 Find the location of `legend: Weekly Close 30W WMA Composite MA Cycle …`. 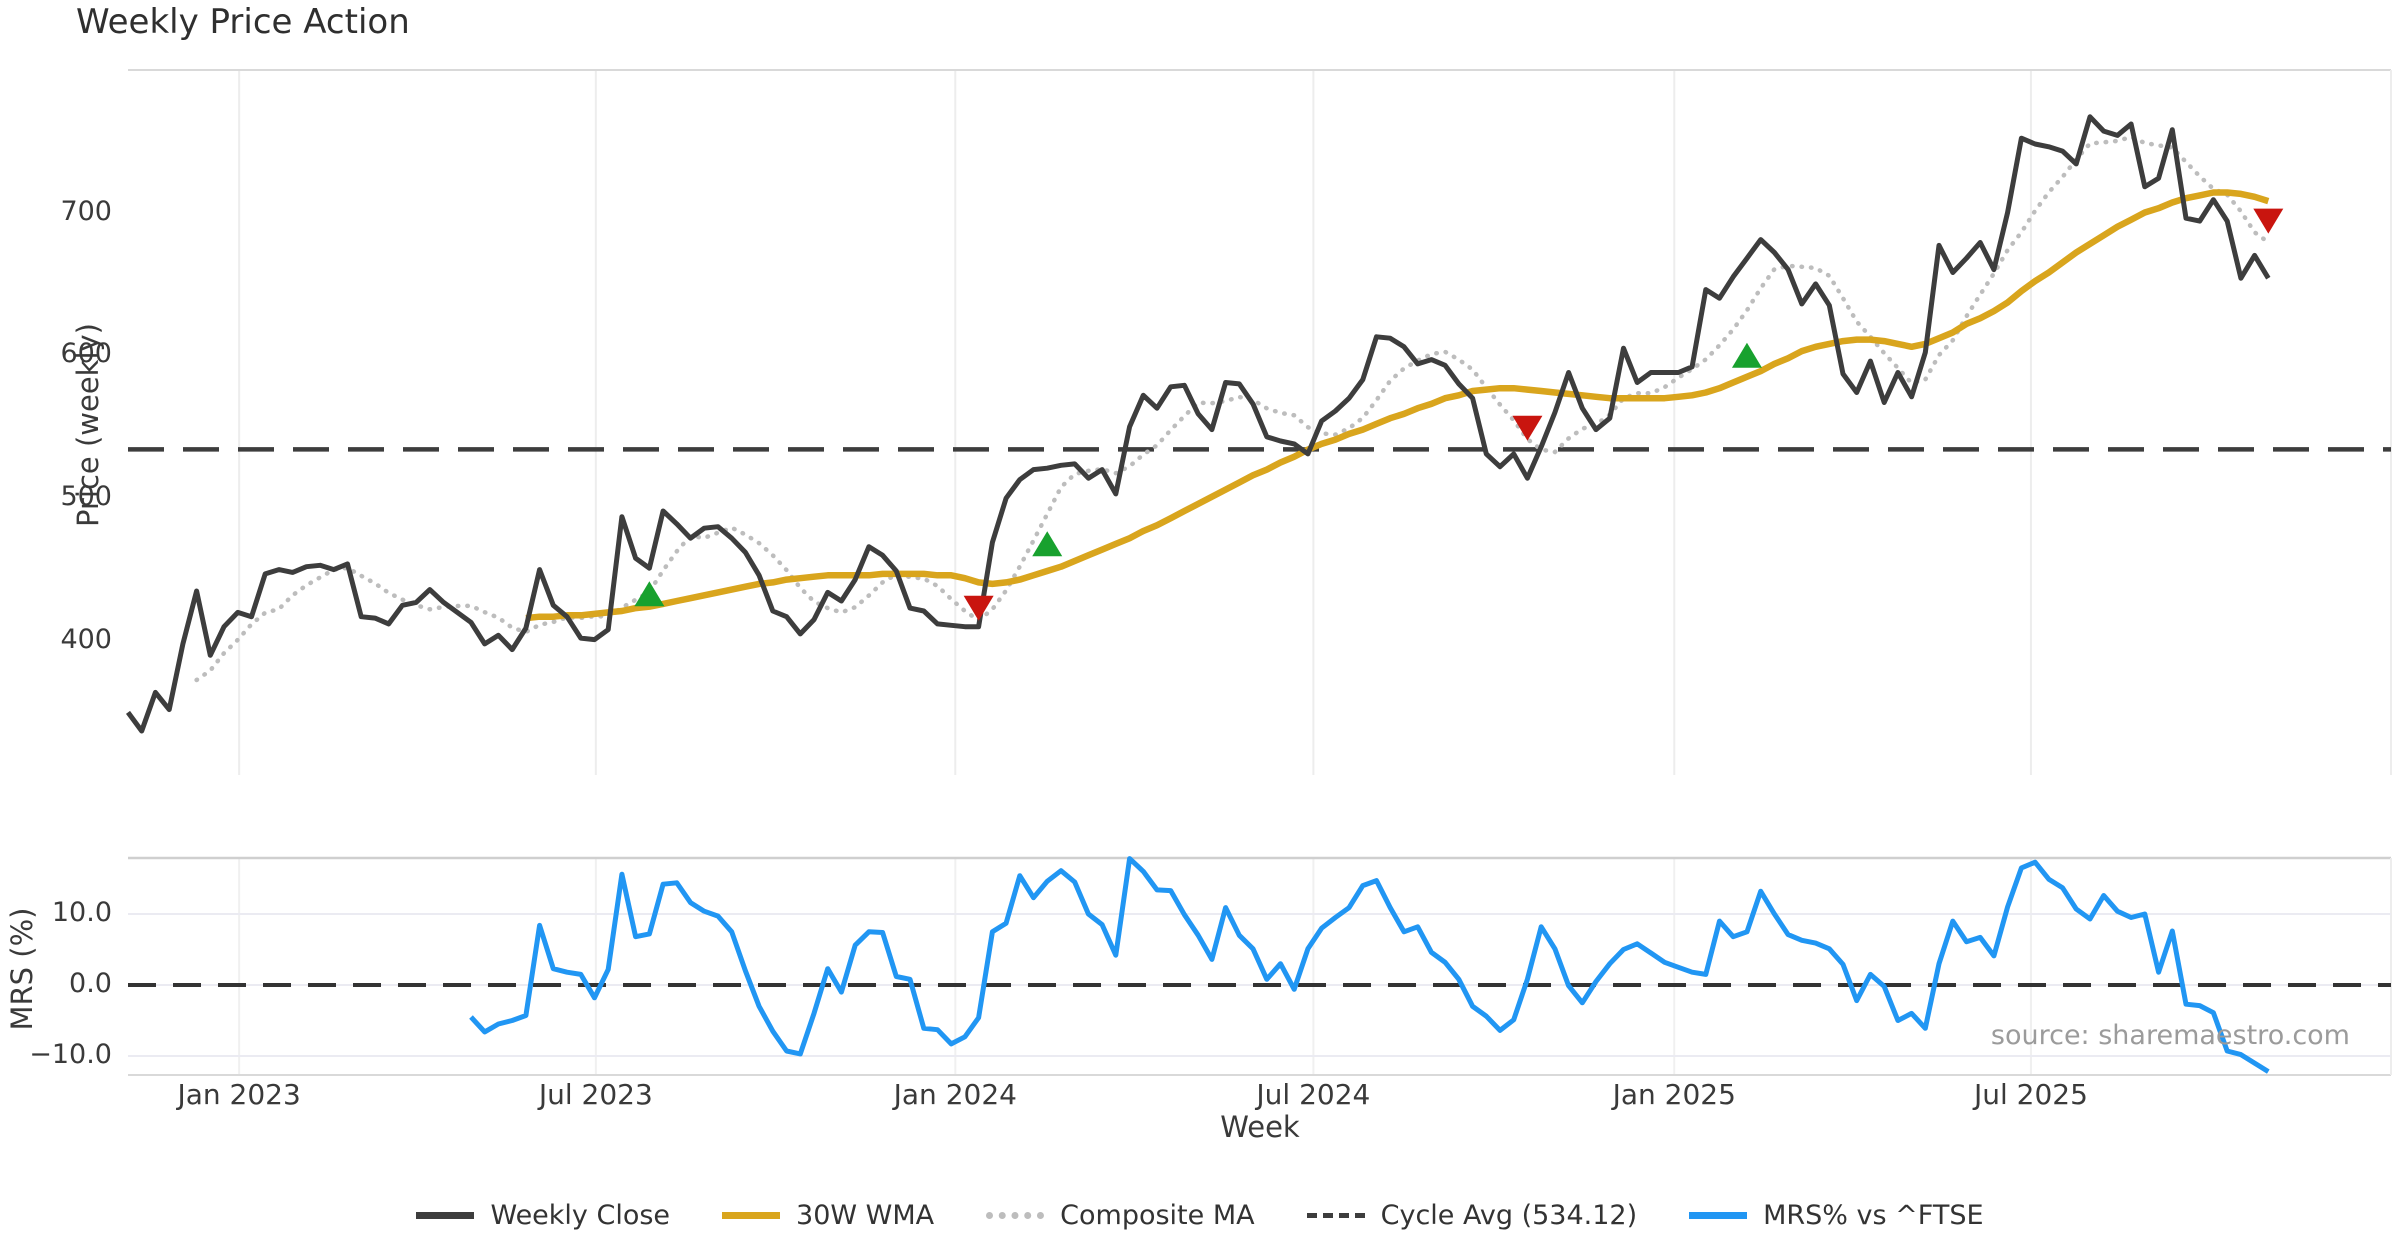

legend: Weekly Close 30W WMA Composite MA Cycle … is located at coordinates (1200, 1215).